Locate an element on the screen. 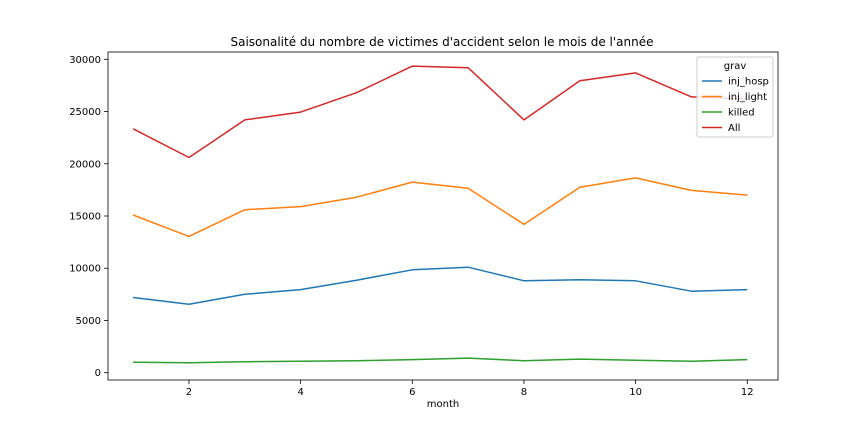 This screenshot has width=864, height=432. x-axis-label: month is located at coordinates (443, 404).